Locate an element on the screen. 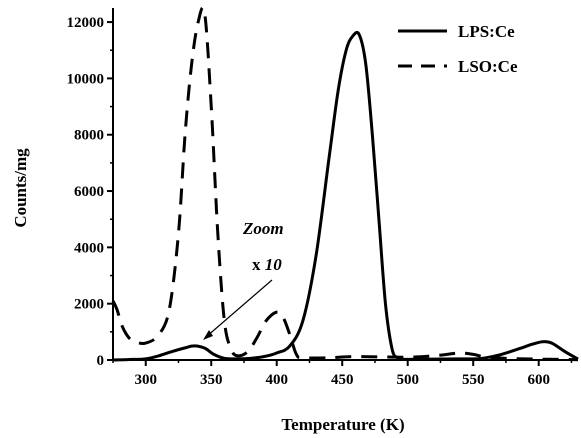  y-axis-title: Counts/mg is located at coordinates (20, 188).